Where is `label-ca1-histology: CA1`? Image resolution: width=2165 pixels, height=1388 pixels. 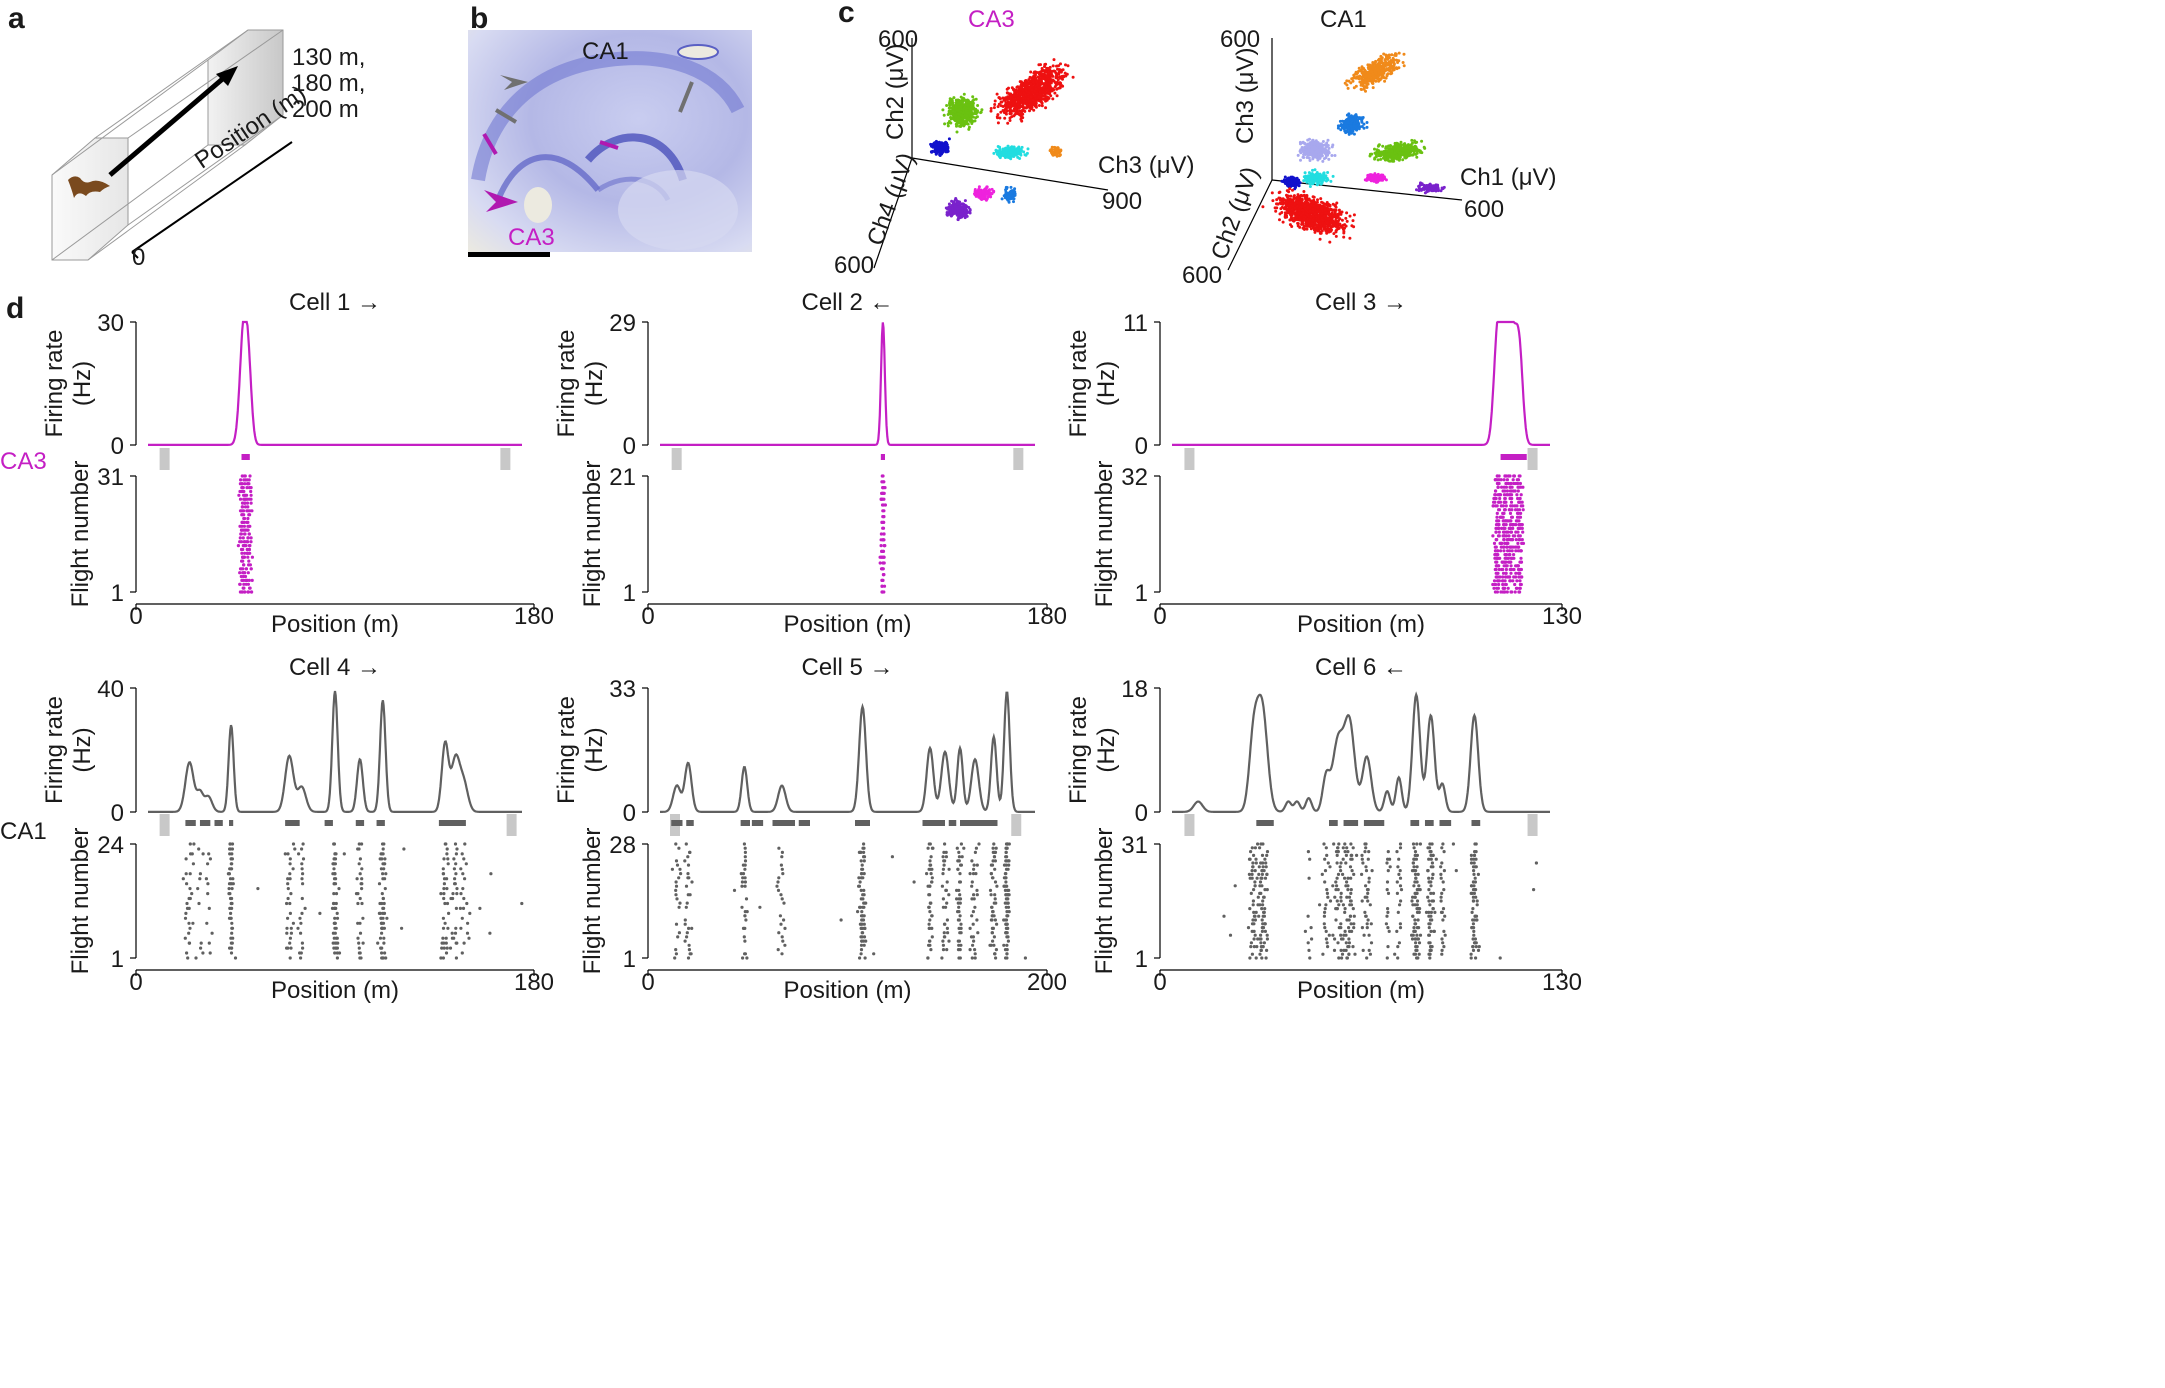 label-ca1-histology: CA1 is located at coordinates (605, 51).